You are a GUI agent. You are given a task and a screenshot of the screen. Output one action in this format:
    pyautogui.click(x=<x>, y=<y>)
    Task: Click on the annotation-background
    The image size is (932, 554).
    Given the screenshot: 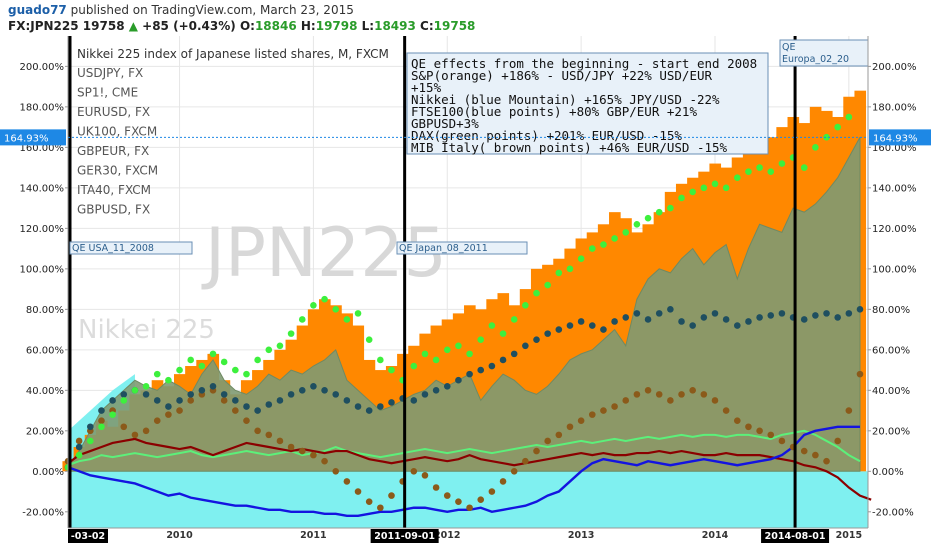 What is the action you would take?
    pyautogui.click(x=587, y=103)
    